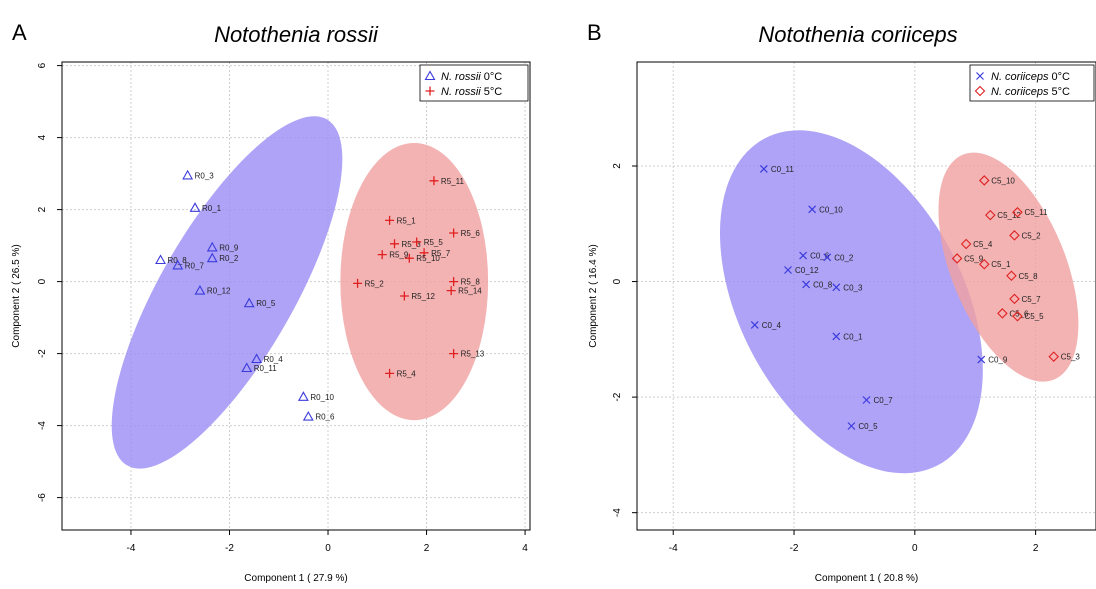  I want to click on point-label: C5_12, so click(1009, 215).